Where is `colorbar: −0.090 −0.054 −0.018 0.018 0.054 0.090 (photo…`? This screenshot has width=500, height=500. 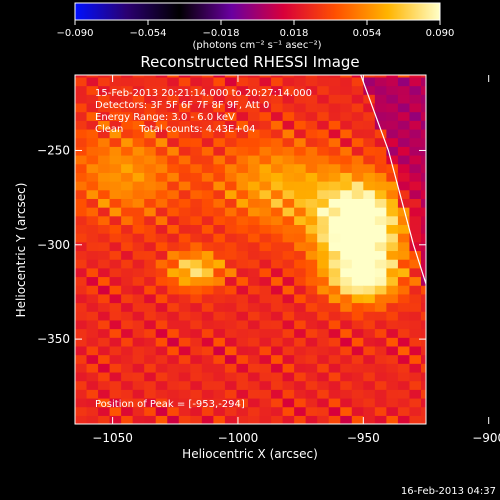 colorbar: −0.090 −0.054 −0.018 0.018 0.054 0.090 (photo… is located at coordinates (255, 26).